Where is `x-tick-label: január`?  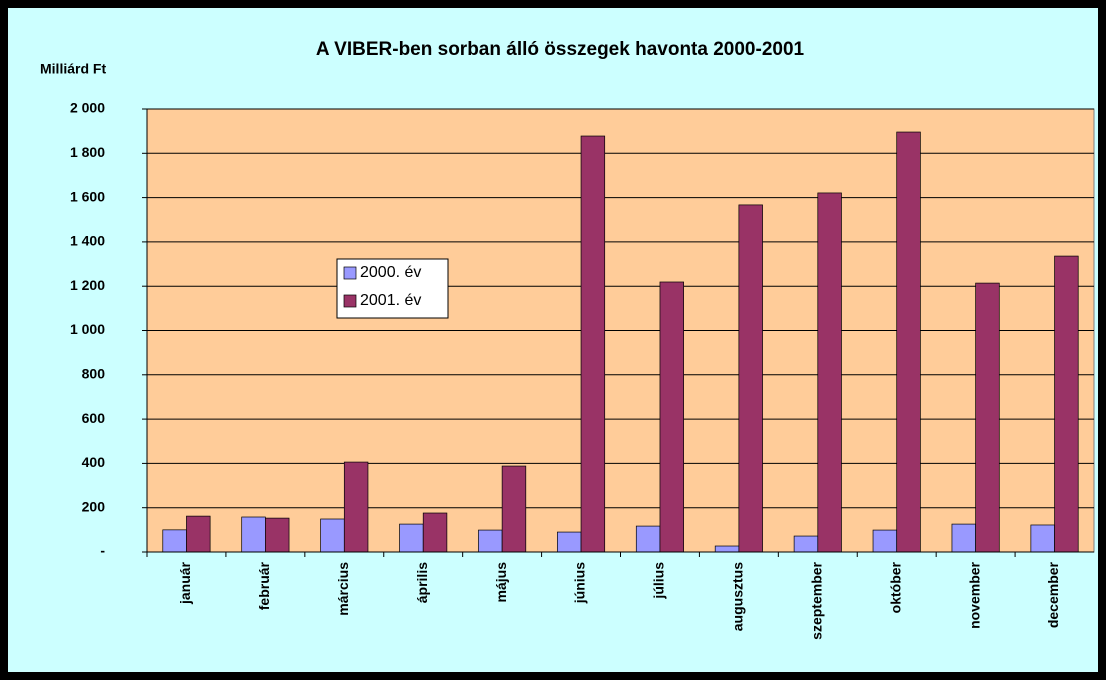 x-tick-label: január is located at coordinates (185, 583).